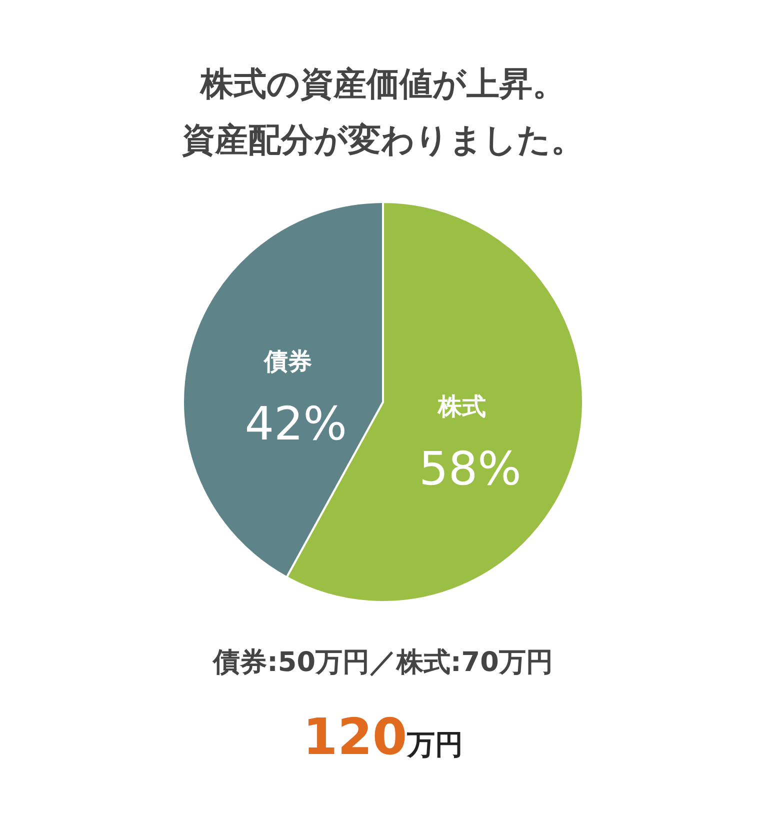 This screenshot has width=766, height=822. What do you see at coordinates (470, 468) in the screenshot?
I see `data-label: 58%` at bounding box center [470, 468].